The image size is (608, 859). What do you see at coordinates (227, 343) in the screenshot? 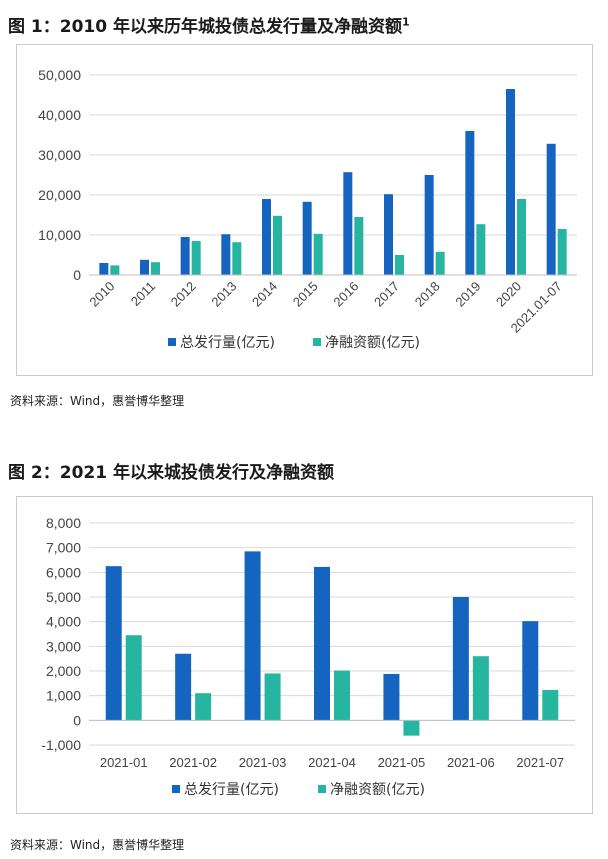
I see `chart1-legend-label-issuance: 总发行量(亿元)` at bounding box center [227, 343].